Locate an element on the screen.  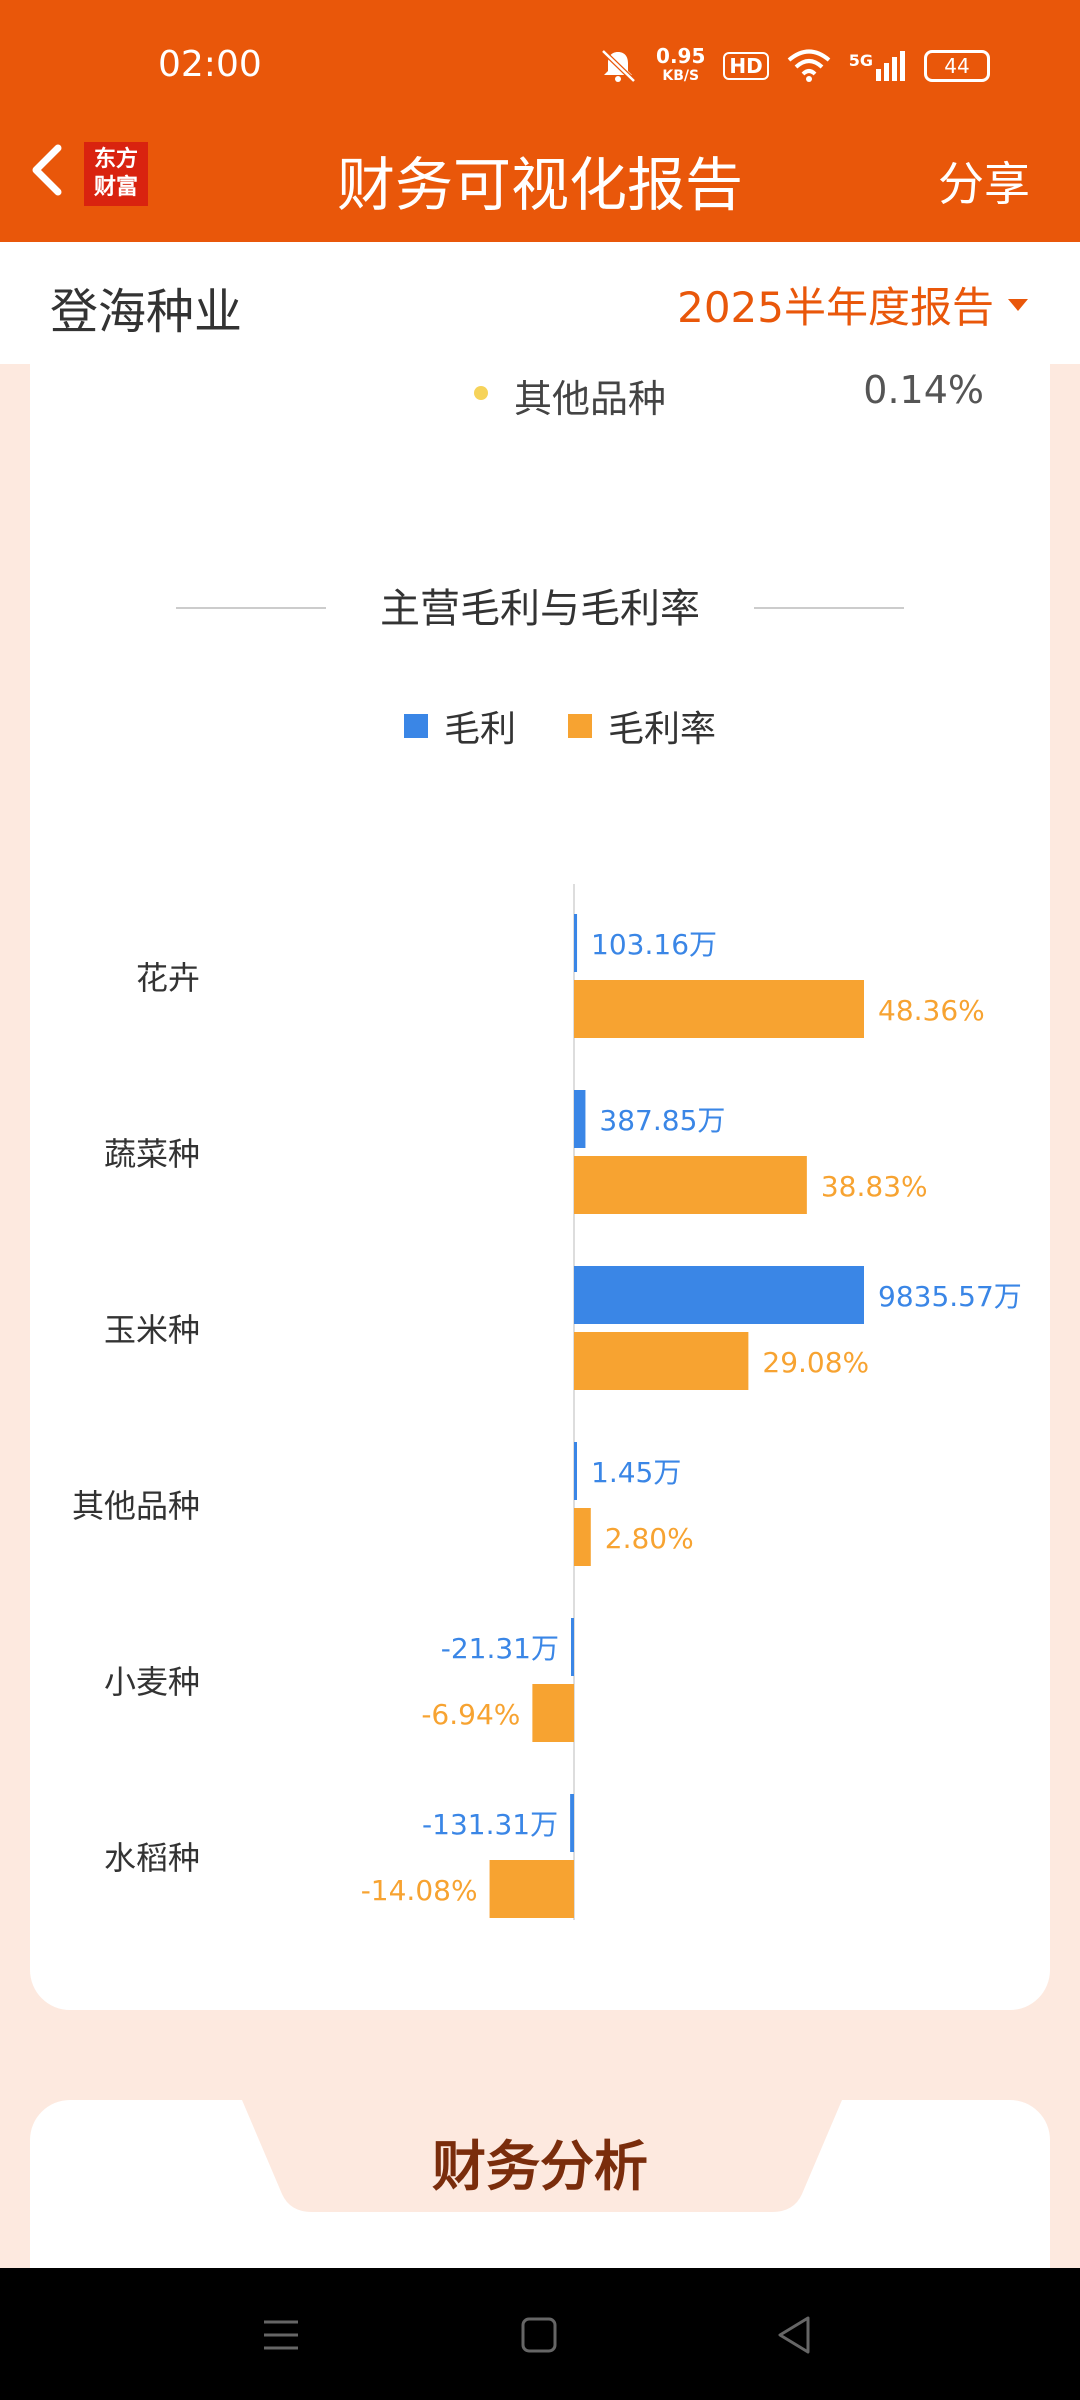
logo-line2: 财富 is located at coordinates (115, 187).